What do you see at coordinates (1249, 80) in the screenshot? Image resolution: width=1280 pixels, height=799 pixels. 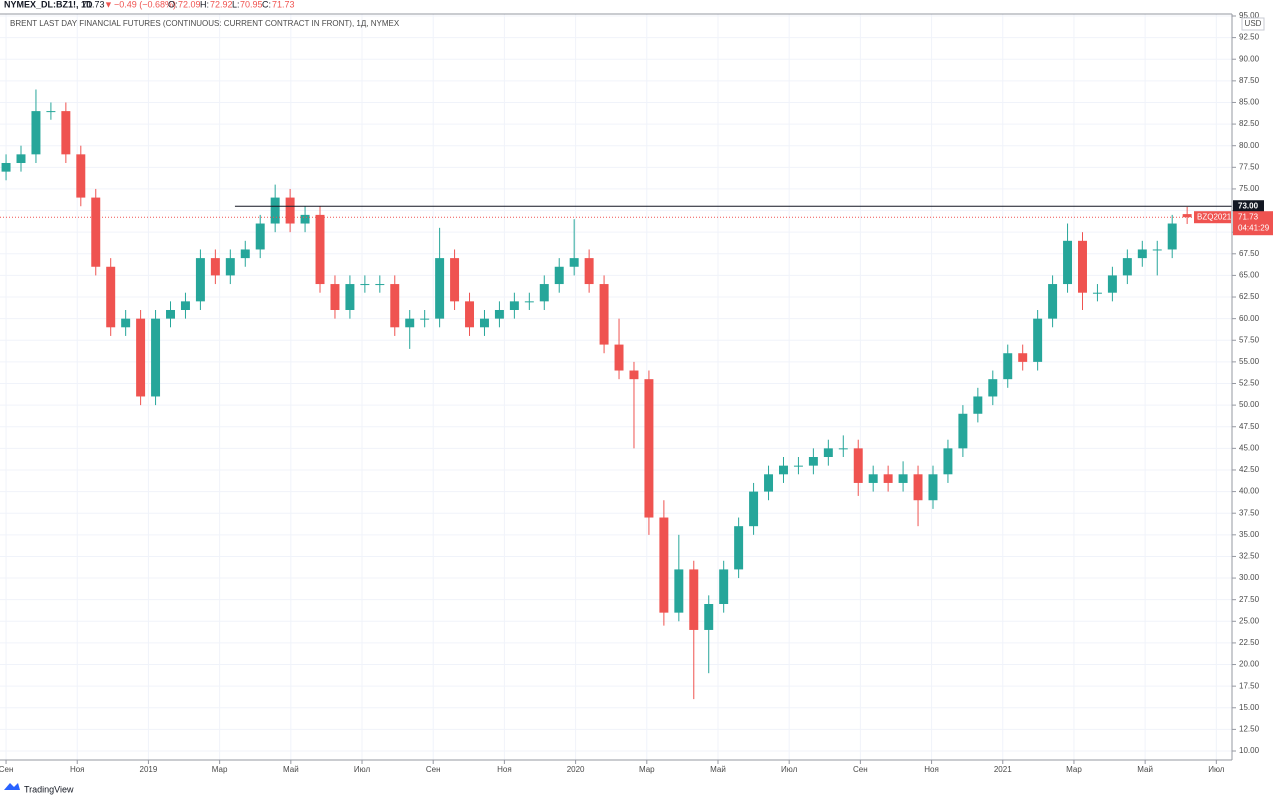 I see `y-tick-label: 87.50` at bounding box center [1249, 80].